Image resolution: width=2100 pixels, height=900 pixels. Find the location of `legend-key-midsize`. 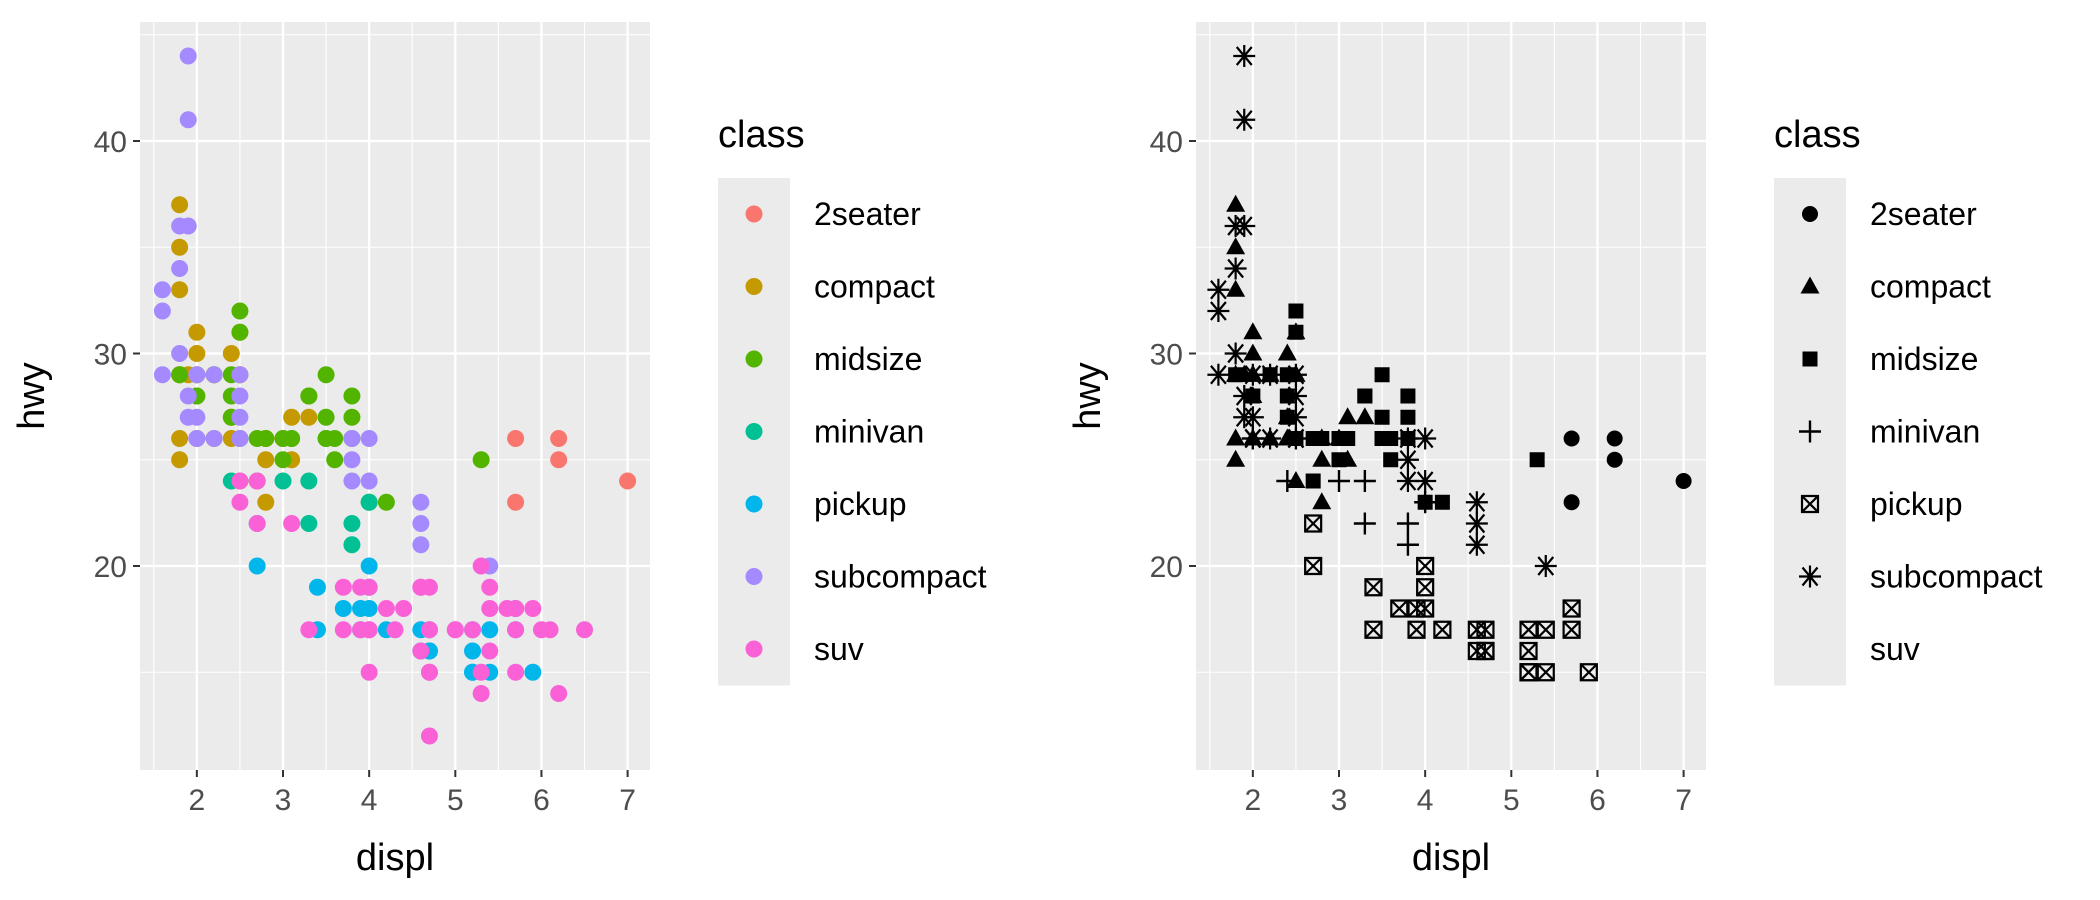

legend-key-midsize is located at coordinates (1810, 359).